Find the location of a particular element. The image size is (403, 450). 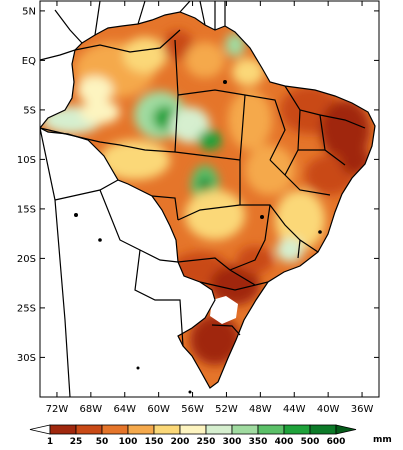

lat-tick-label: 5S is located at coordinates (29, 110).